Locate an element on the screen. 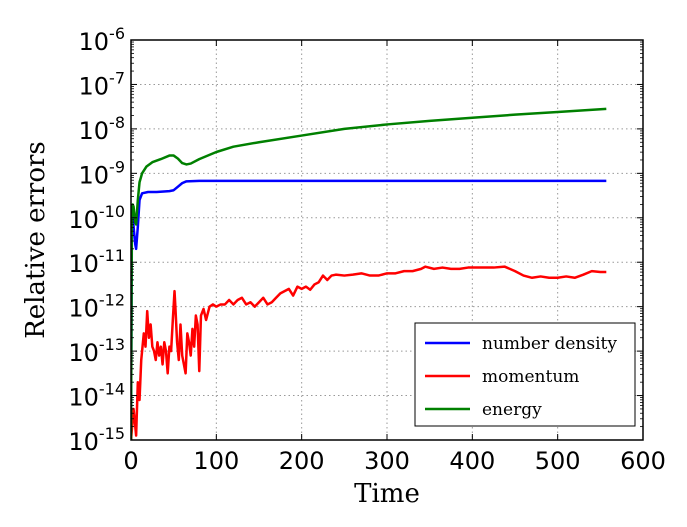 The image size is (687, 527). x-axis-title: Time is located at coordinates (387, 494).